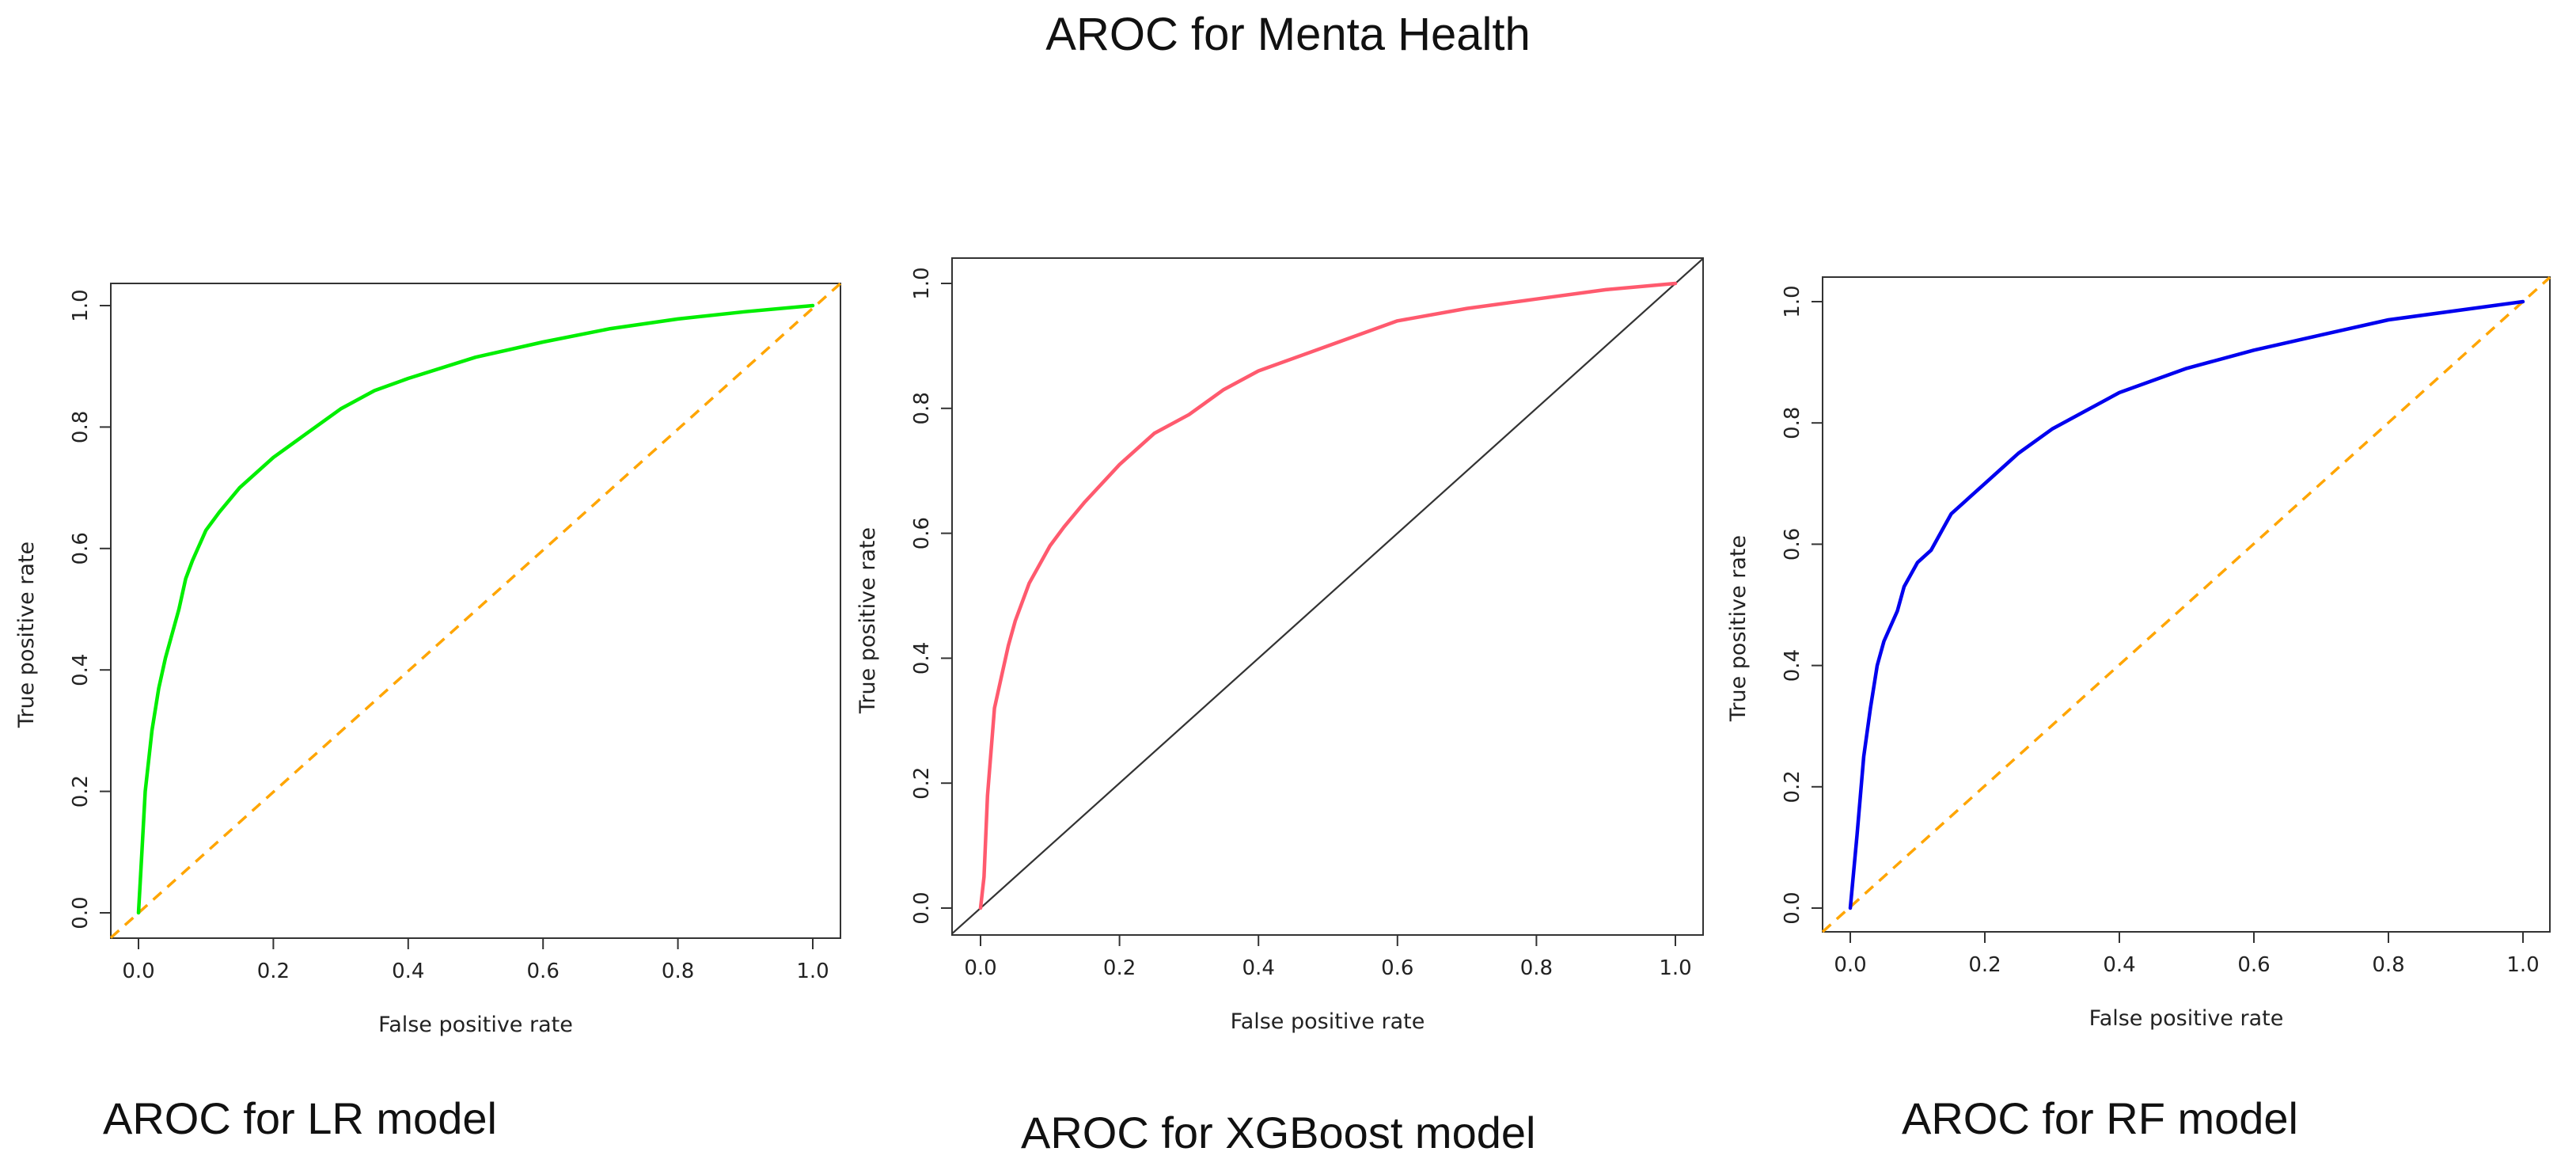 The width and height of the screenshot is (2576, 1163). I want to click on roc-curve-lr, so click(475, 609).